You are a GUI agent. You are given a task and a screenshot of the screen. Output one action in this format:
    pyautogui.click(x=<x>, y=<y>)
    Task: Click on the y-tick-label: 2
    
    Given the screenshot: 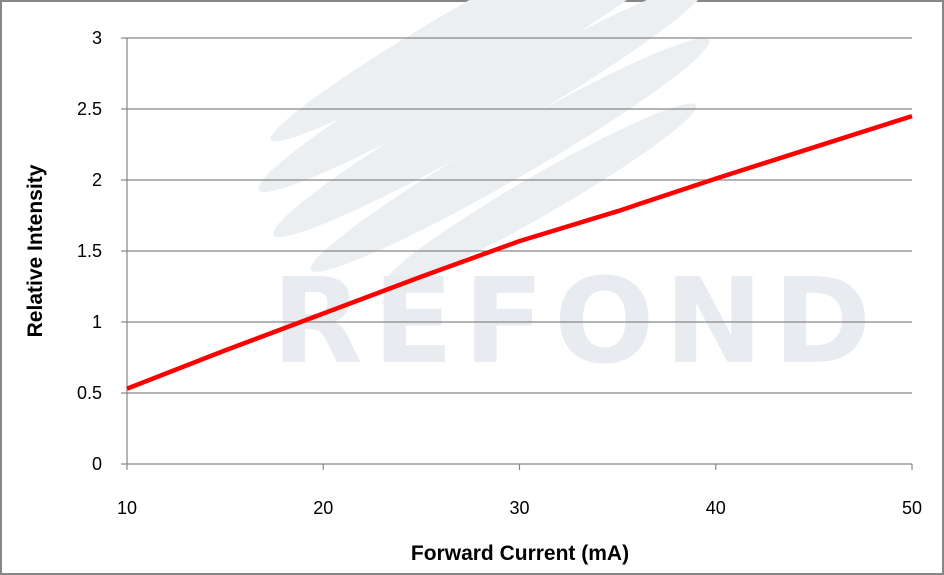 What is the action you would take?
    pyautogui.click(x=97, y=180)
    